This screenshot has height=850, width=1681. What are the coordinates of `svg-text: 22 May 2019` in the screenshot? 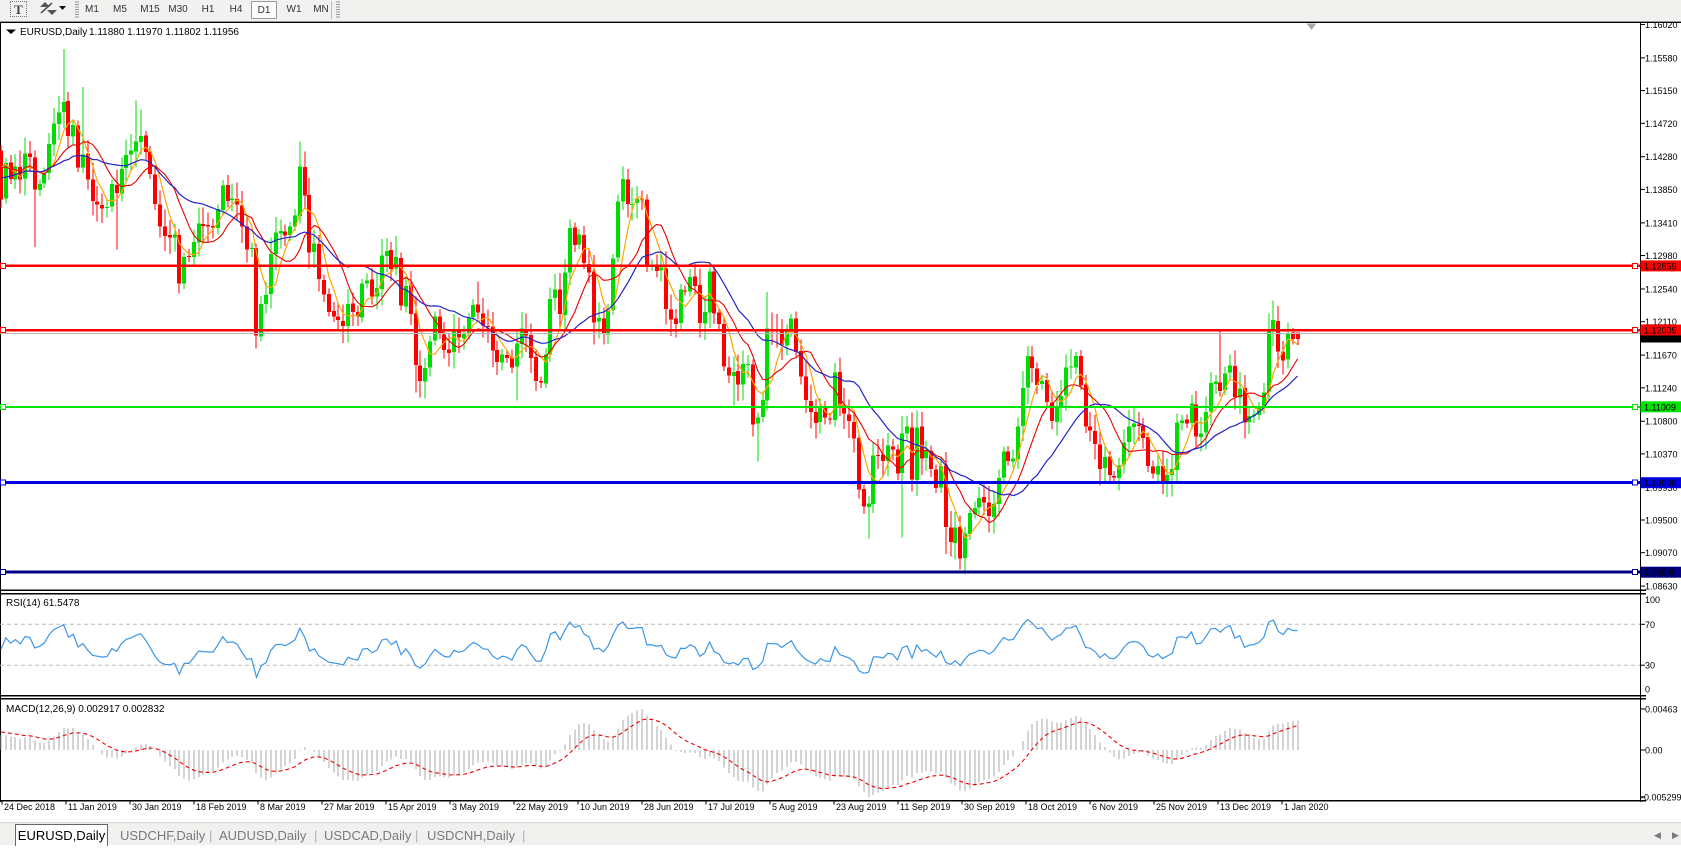 It's located at (542, 807).